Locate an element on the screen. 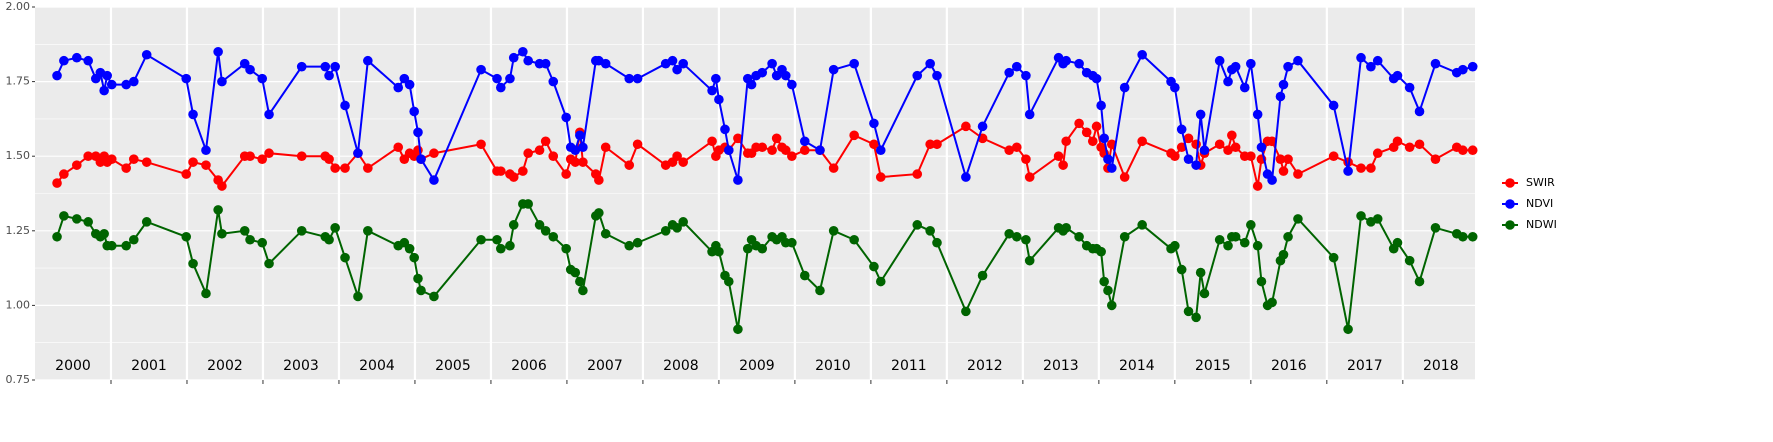 This screenshot has height=442, width=1773. legend-label: NDWI is located at coordinates (1541, 224).